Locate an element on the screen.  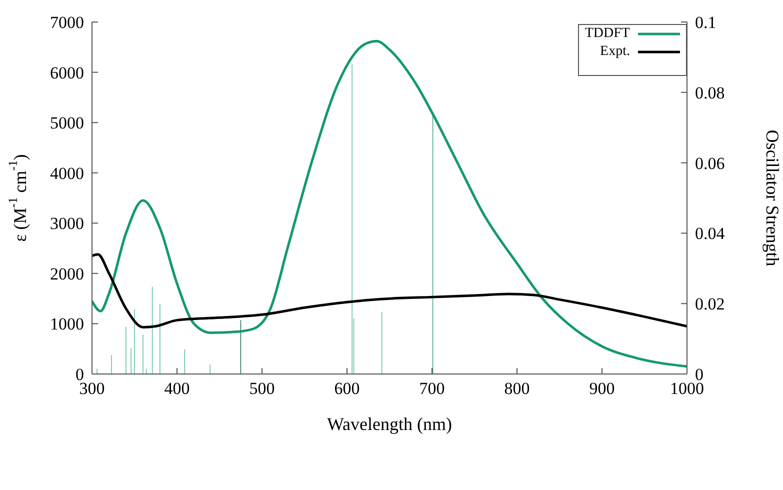
y2-tick-label: 0.08 is located at coordinates (710, 92).